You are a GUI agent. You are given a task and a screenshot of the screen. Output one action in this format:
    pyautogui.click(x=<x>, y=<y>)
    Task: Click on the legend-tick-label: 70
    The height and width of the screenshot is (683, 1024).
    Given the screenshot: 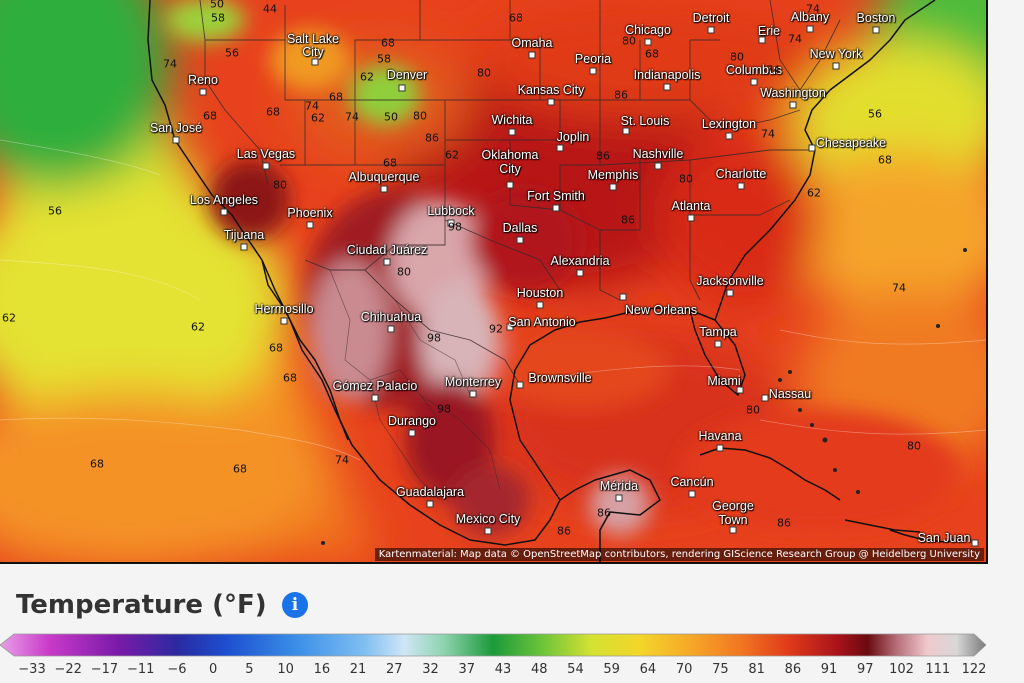 What is the action you would take?
    pyautogui.click(x=684, y=669)
    